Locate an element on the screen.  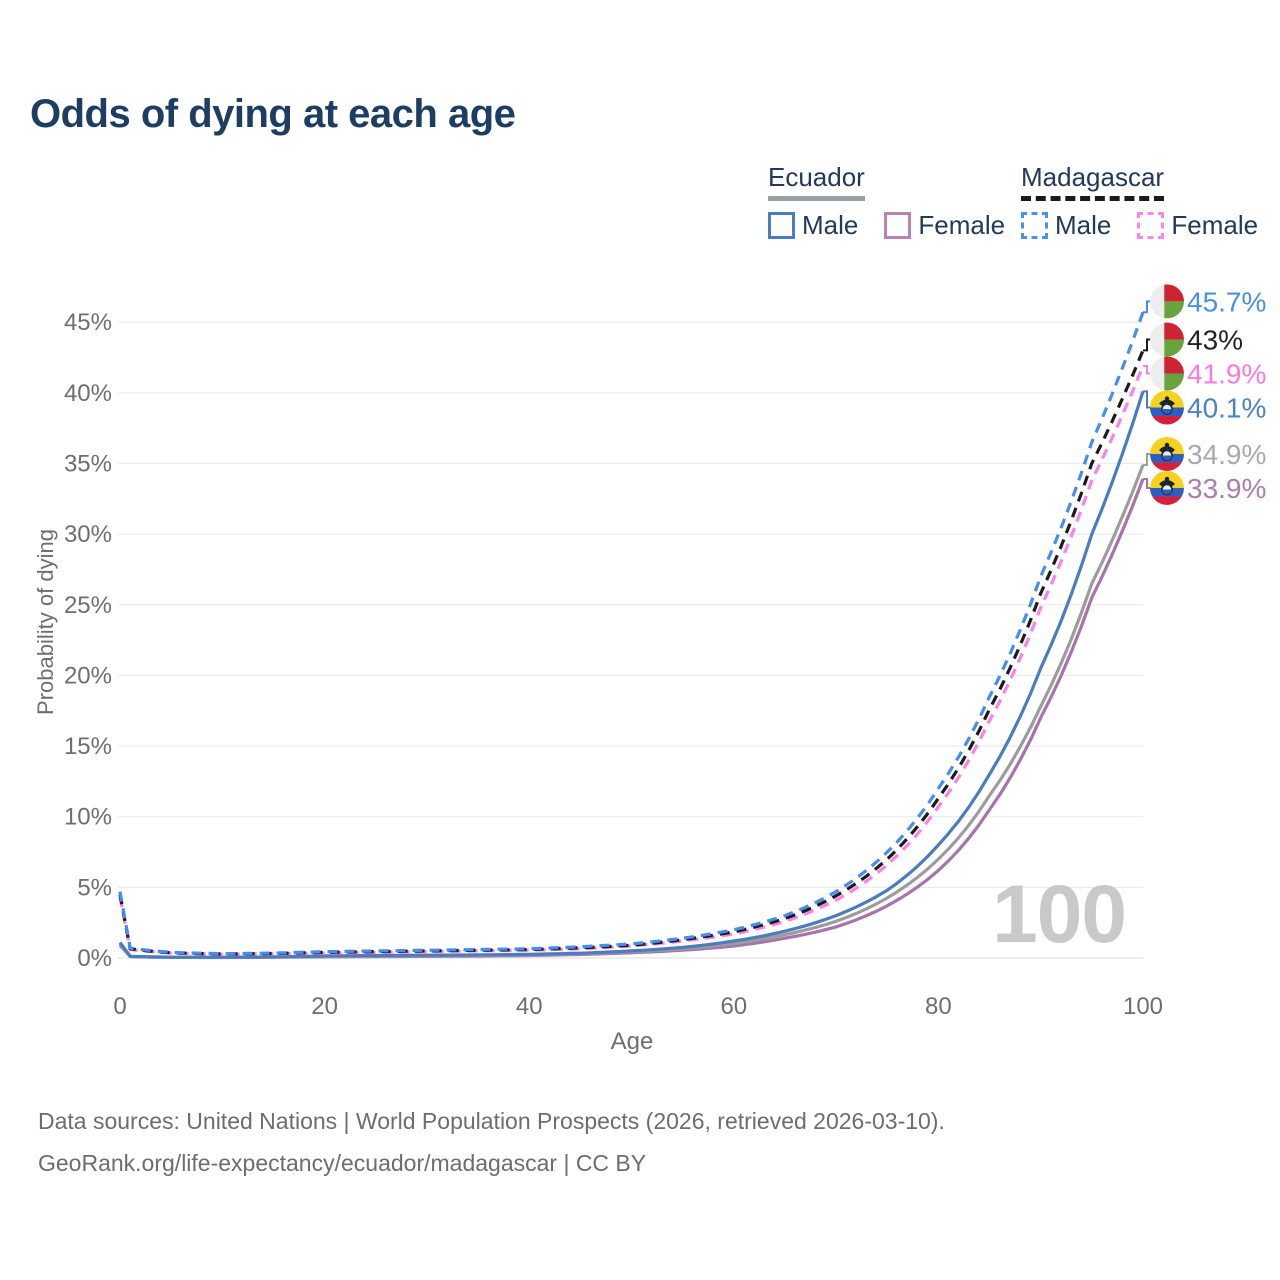
legend-items-madagascar: Male Female is located at coordinates (1139, 225).